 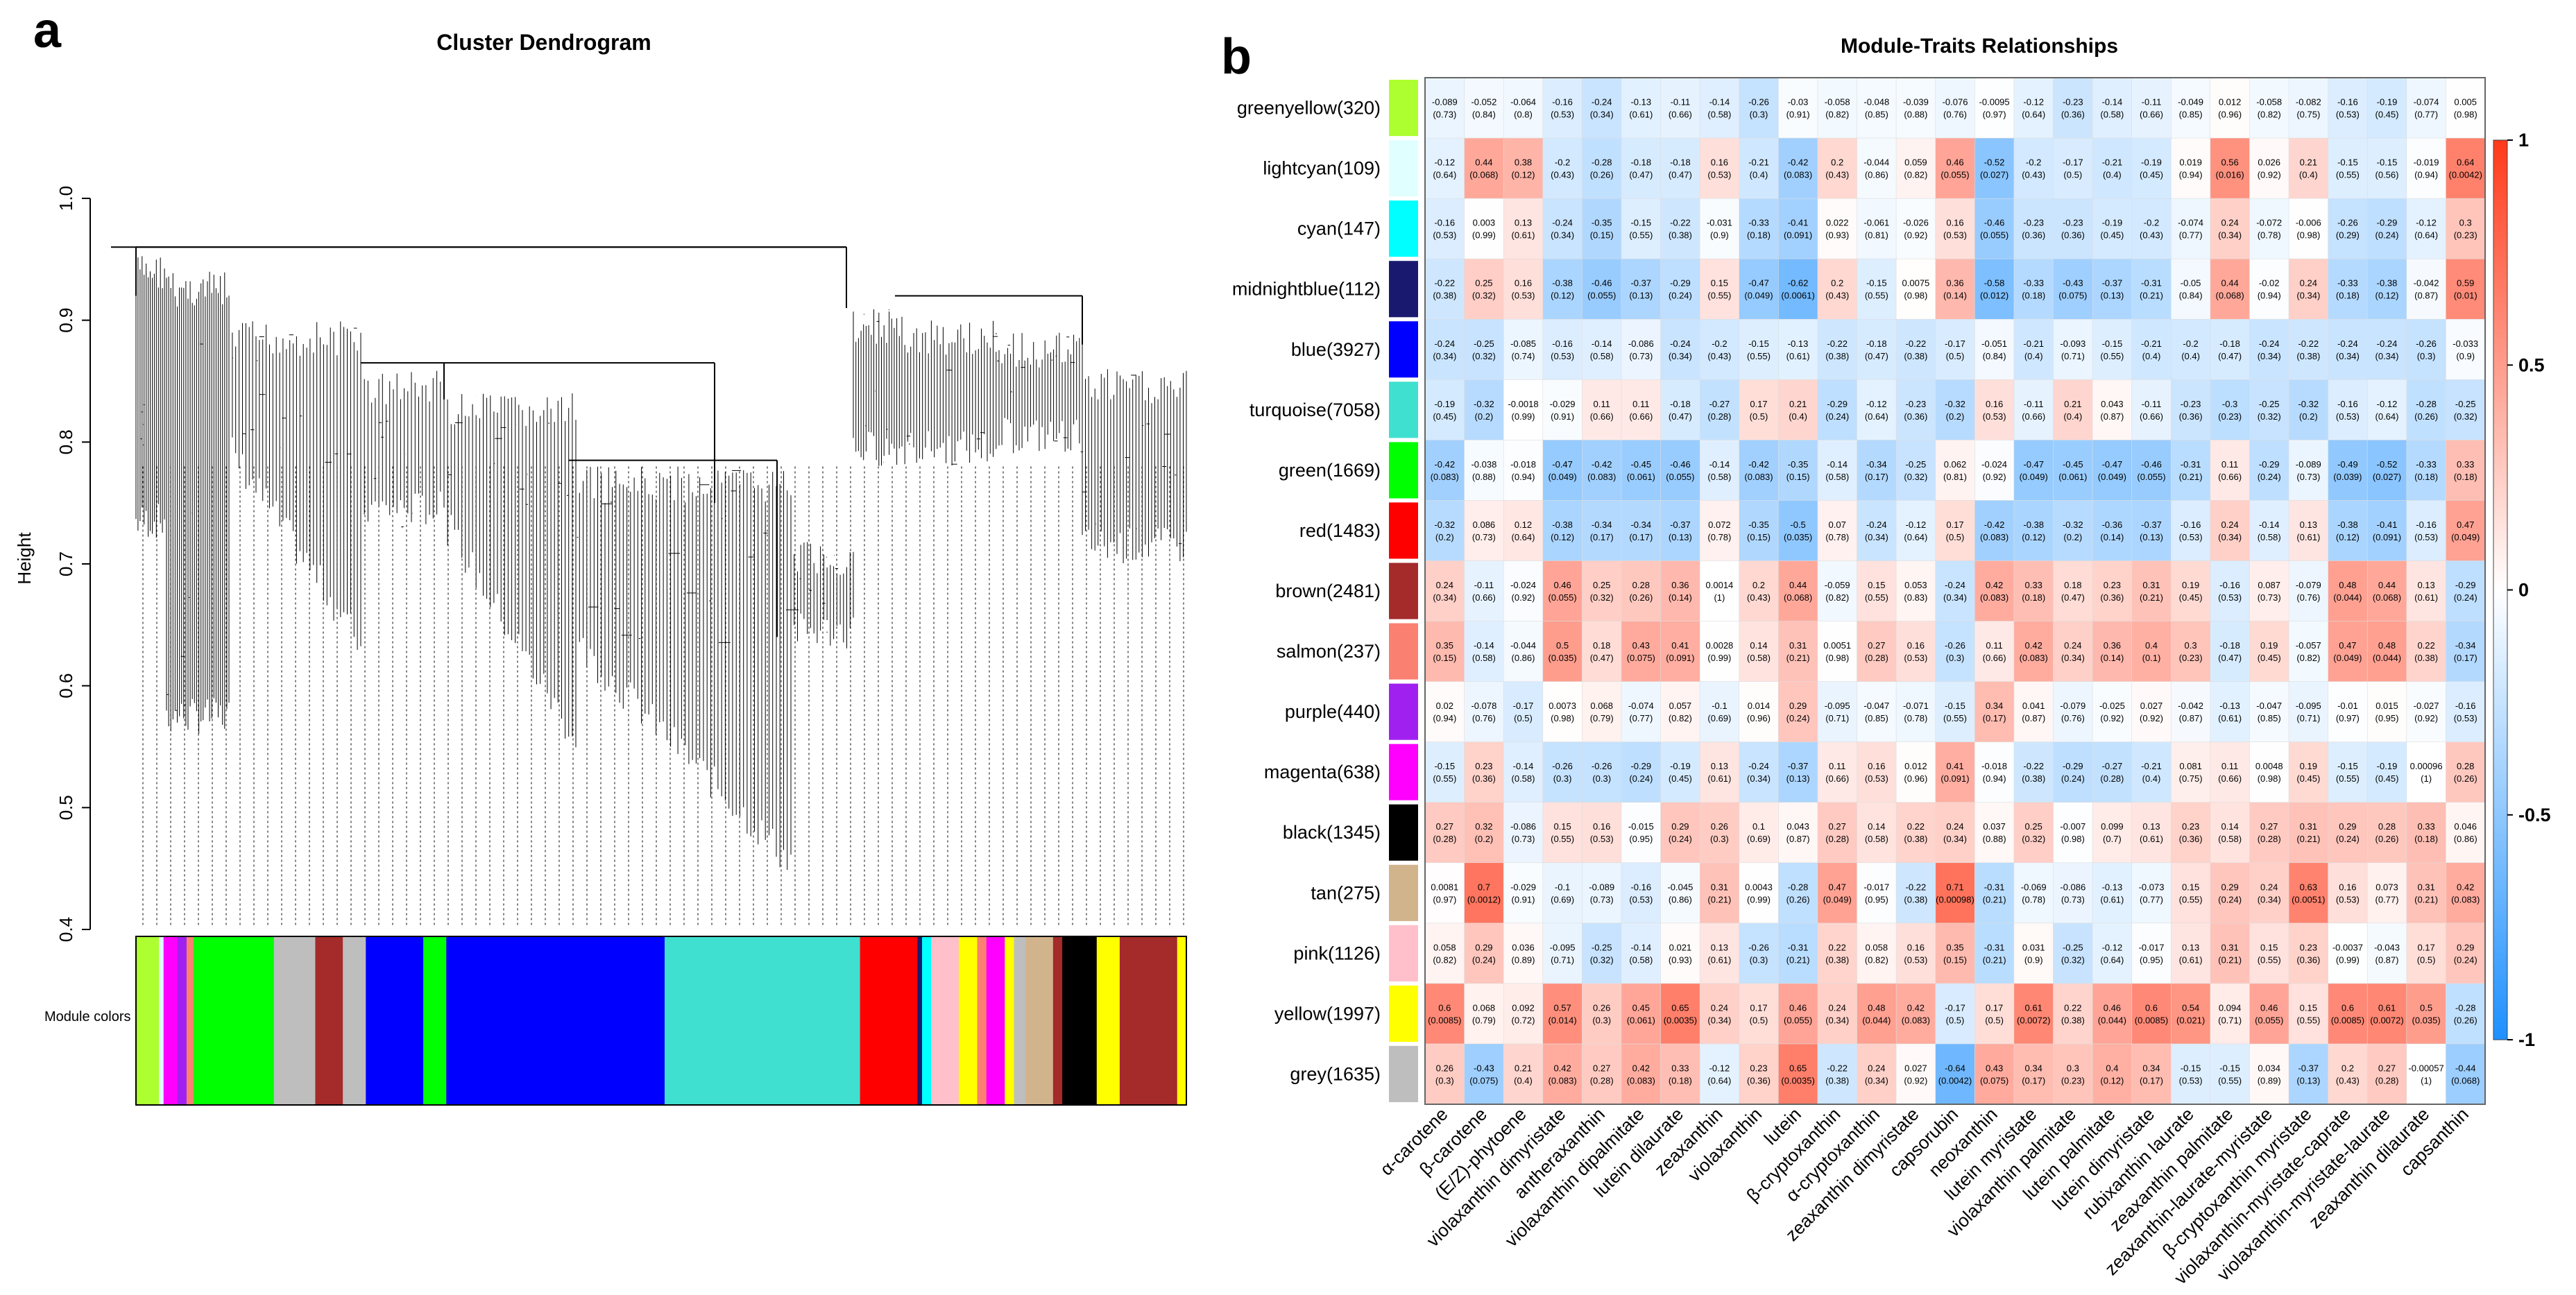 I want to click on heatmap-cell-value: -0.43, so click(x=1484, y=1068).